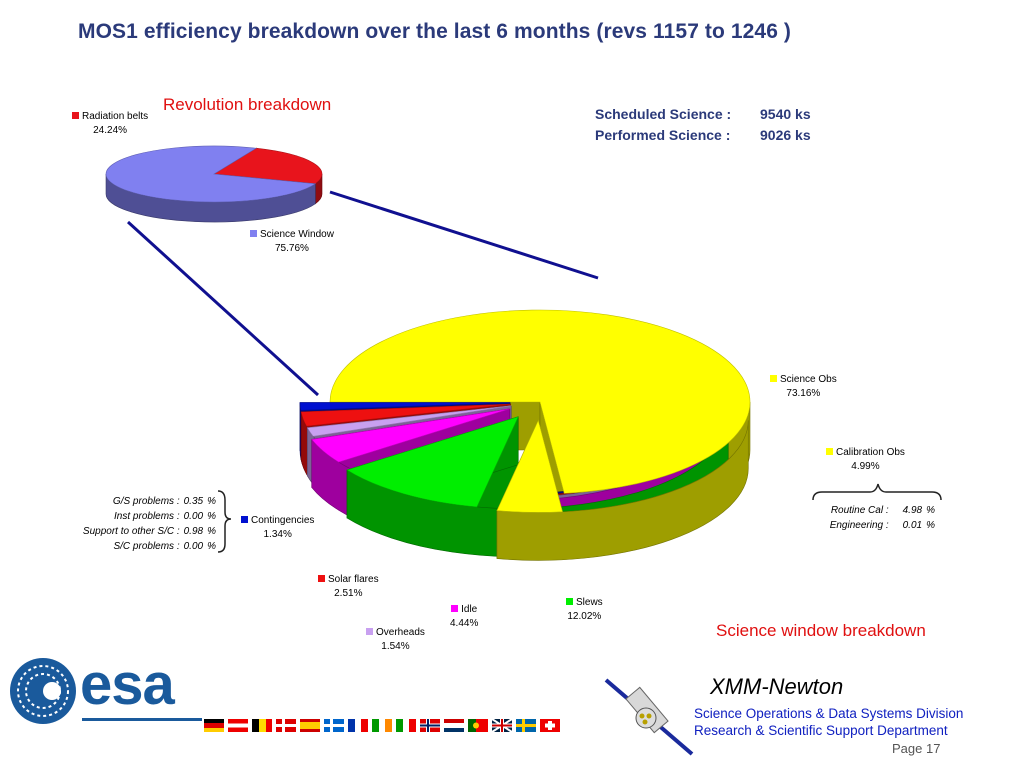 This screenshot has height=768, width=1024. What do you see at coordinates (464, 623) in the screenshot?
I see `idle-value: 4.44%` at bounding box center [464, 623].